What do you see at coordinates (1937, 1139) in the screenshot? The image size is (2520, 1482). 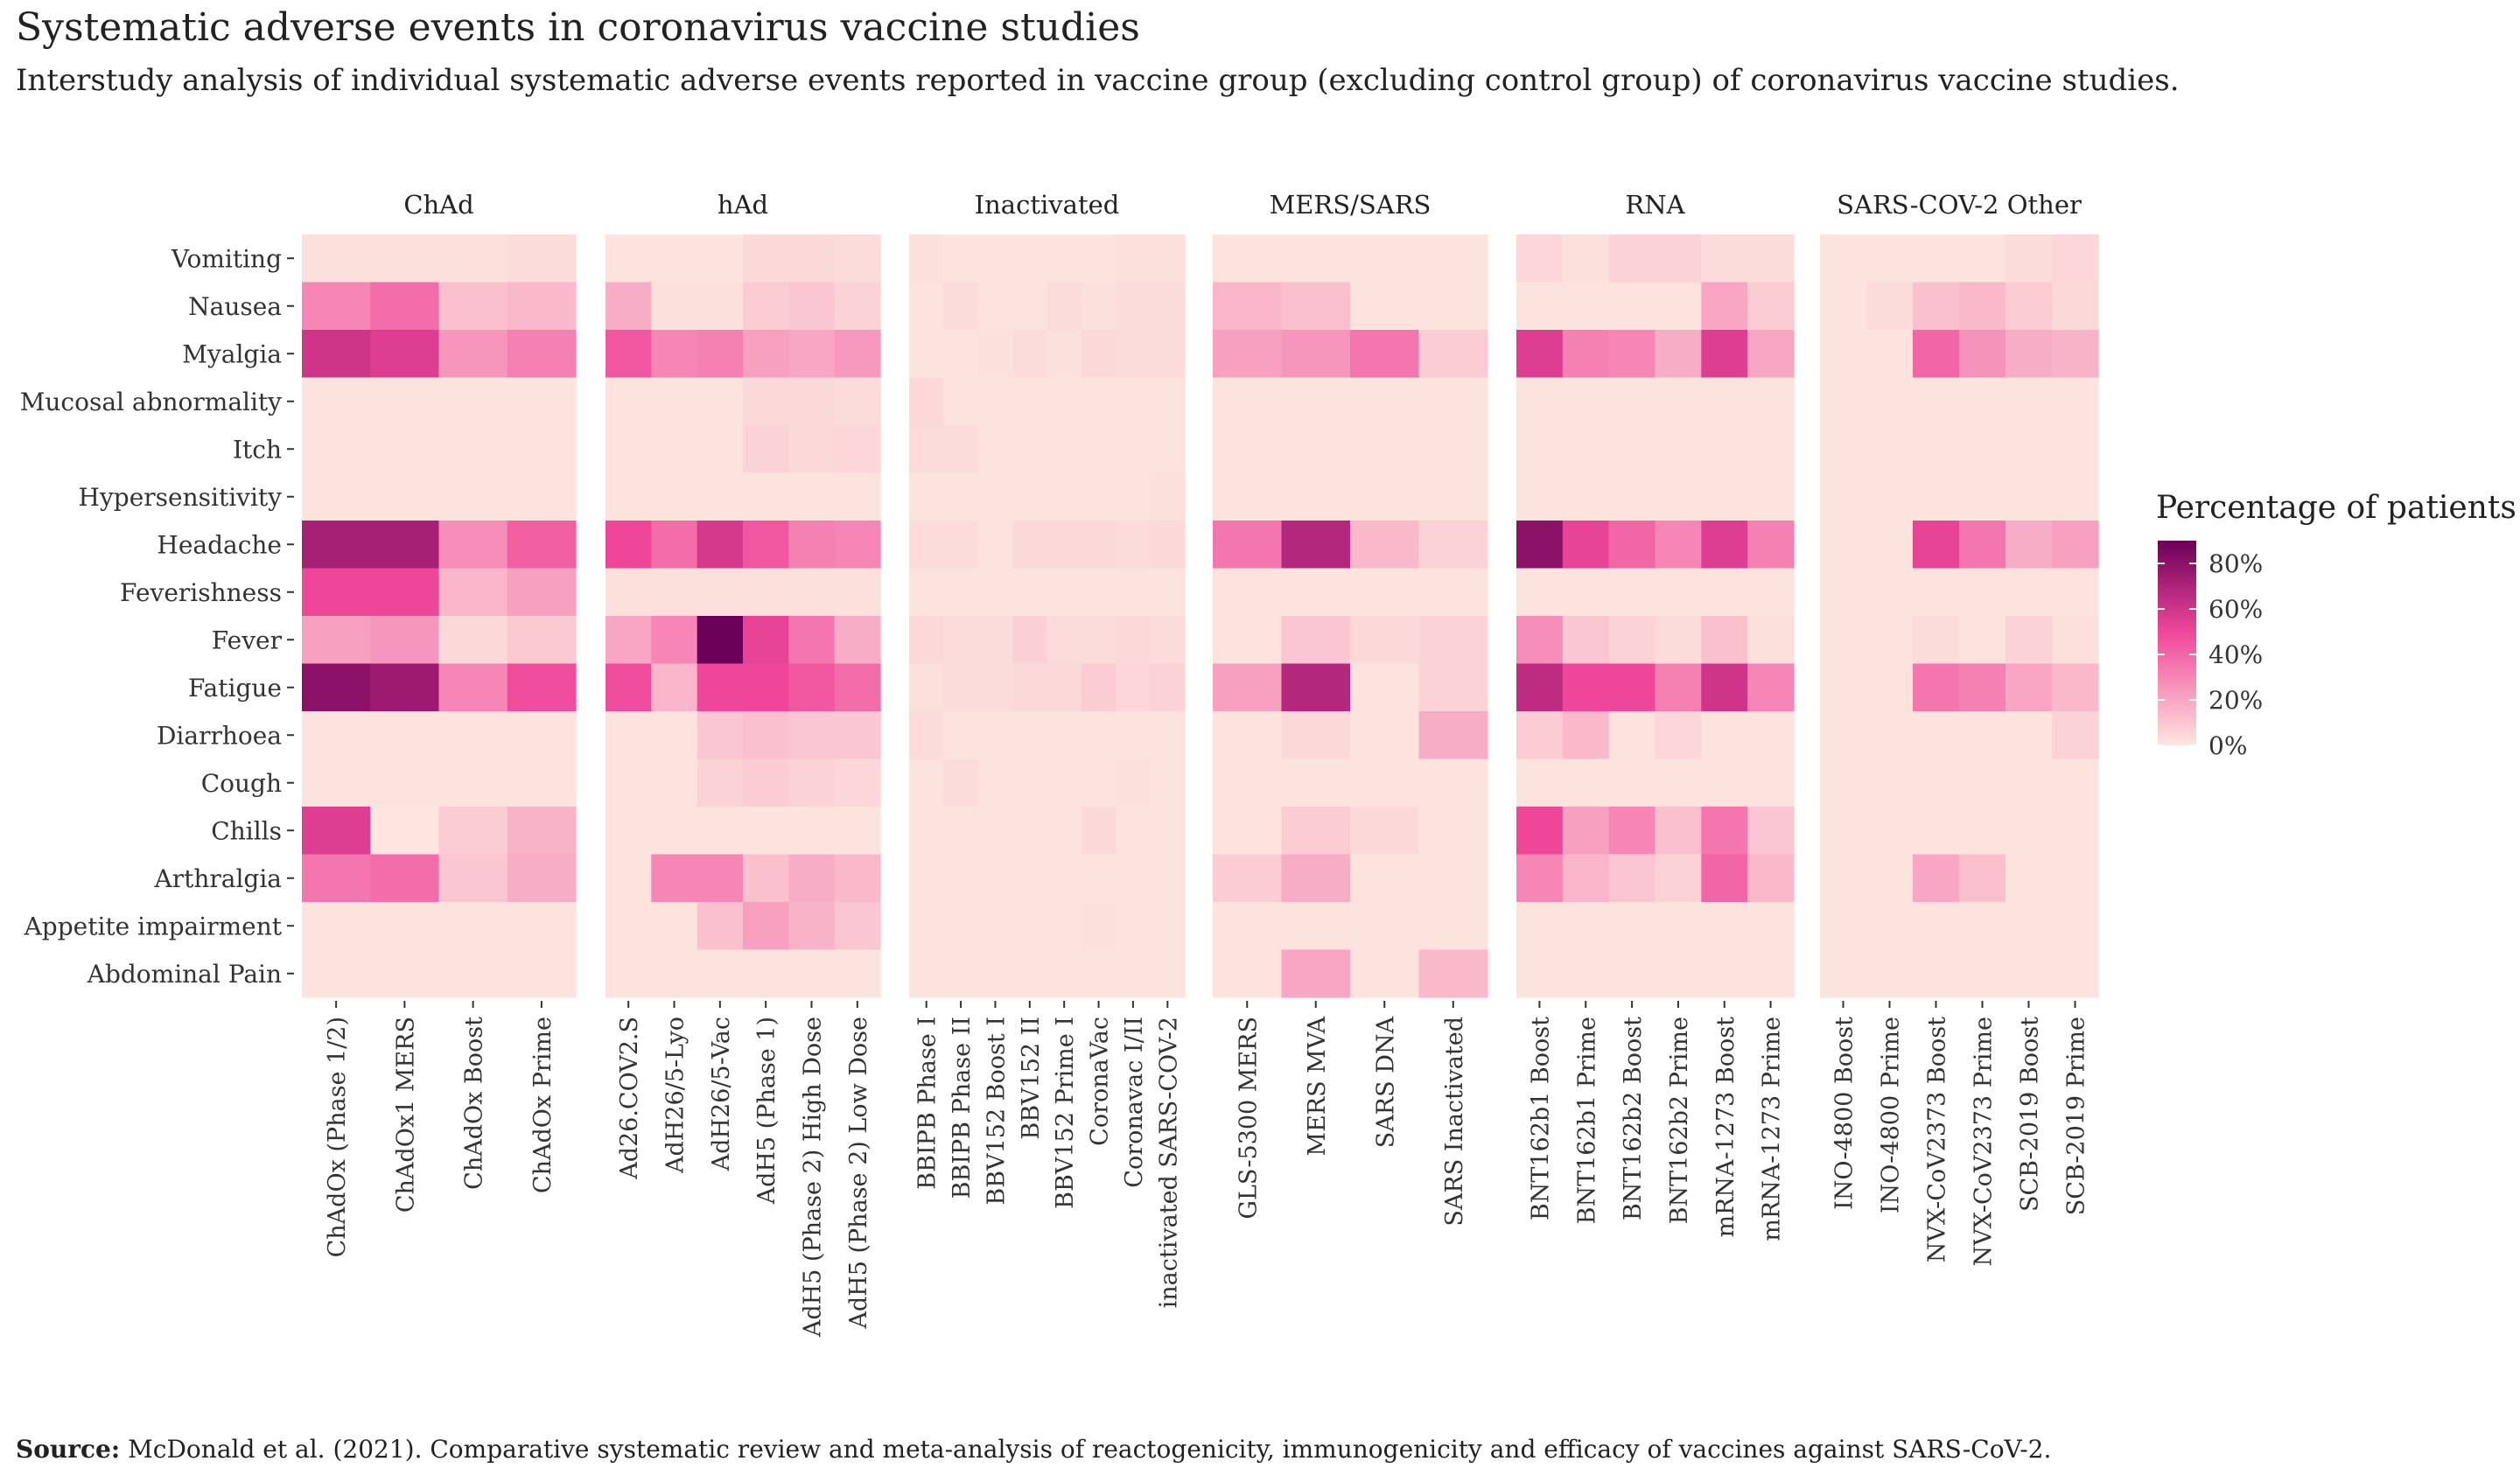 I see `column-label: NVX-CoV2373 Boost` at bounding box center [1937, 1139].